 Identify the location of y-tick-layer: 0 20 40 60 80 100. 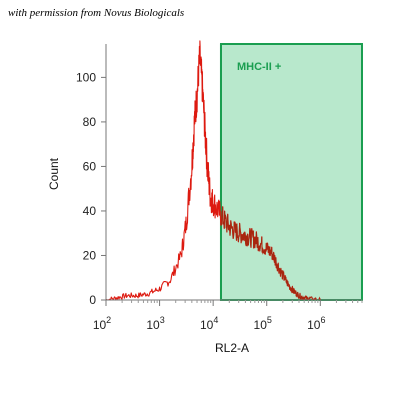
(91, 188).